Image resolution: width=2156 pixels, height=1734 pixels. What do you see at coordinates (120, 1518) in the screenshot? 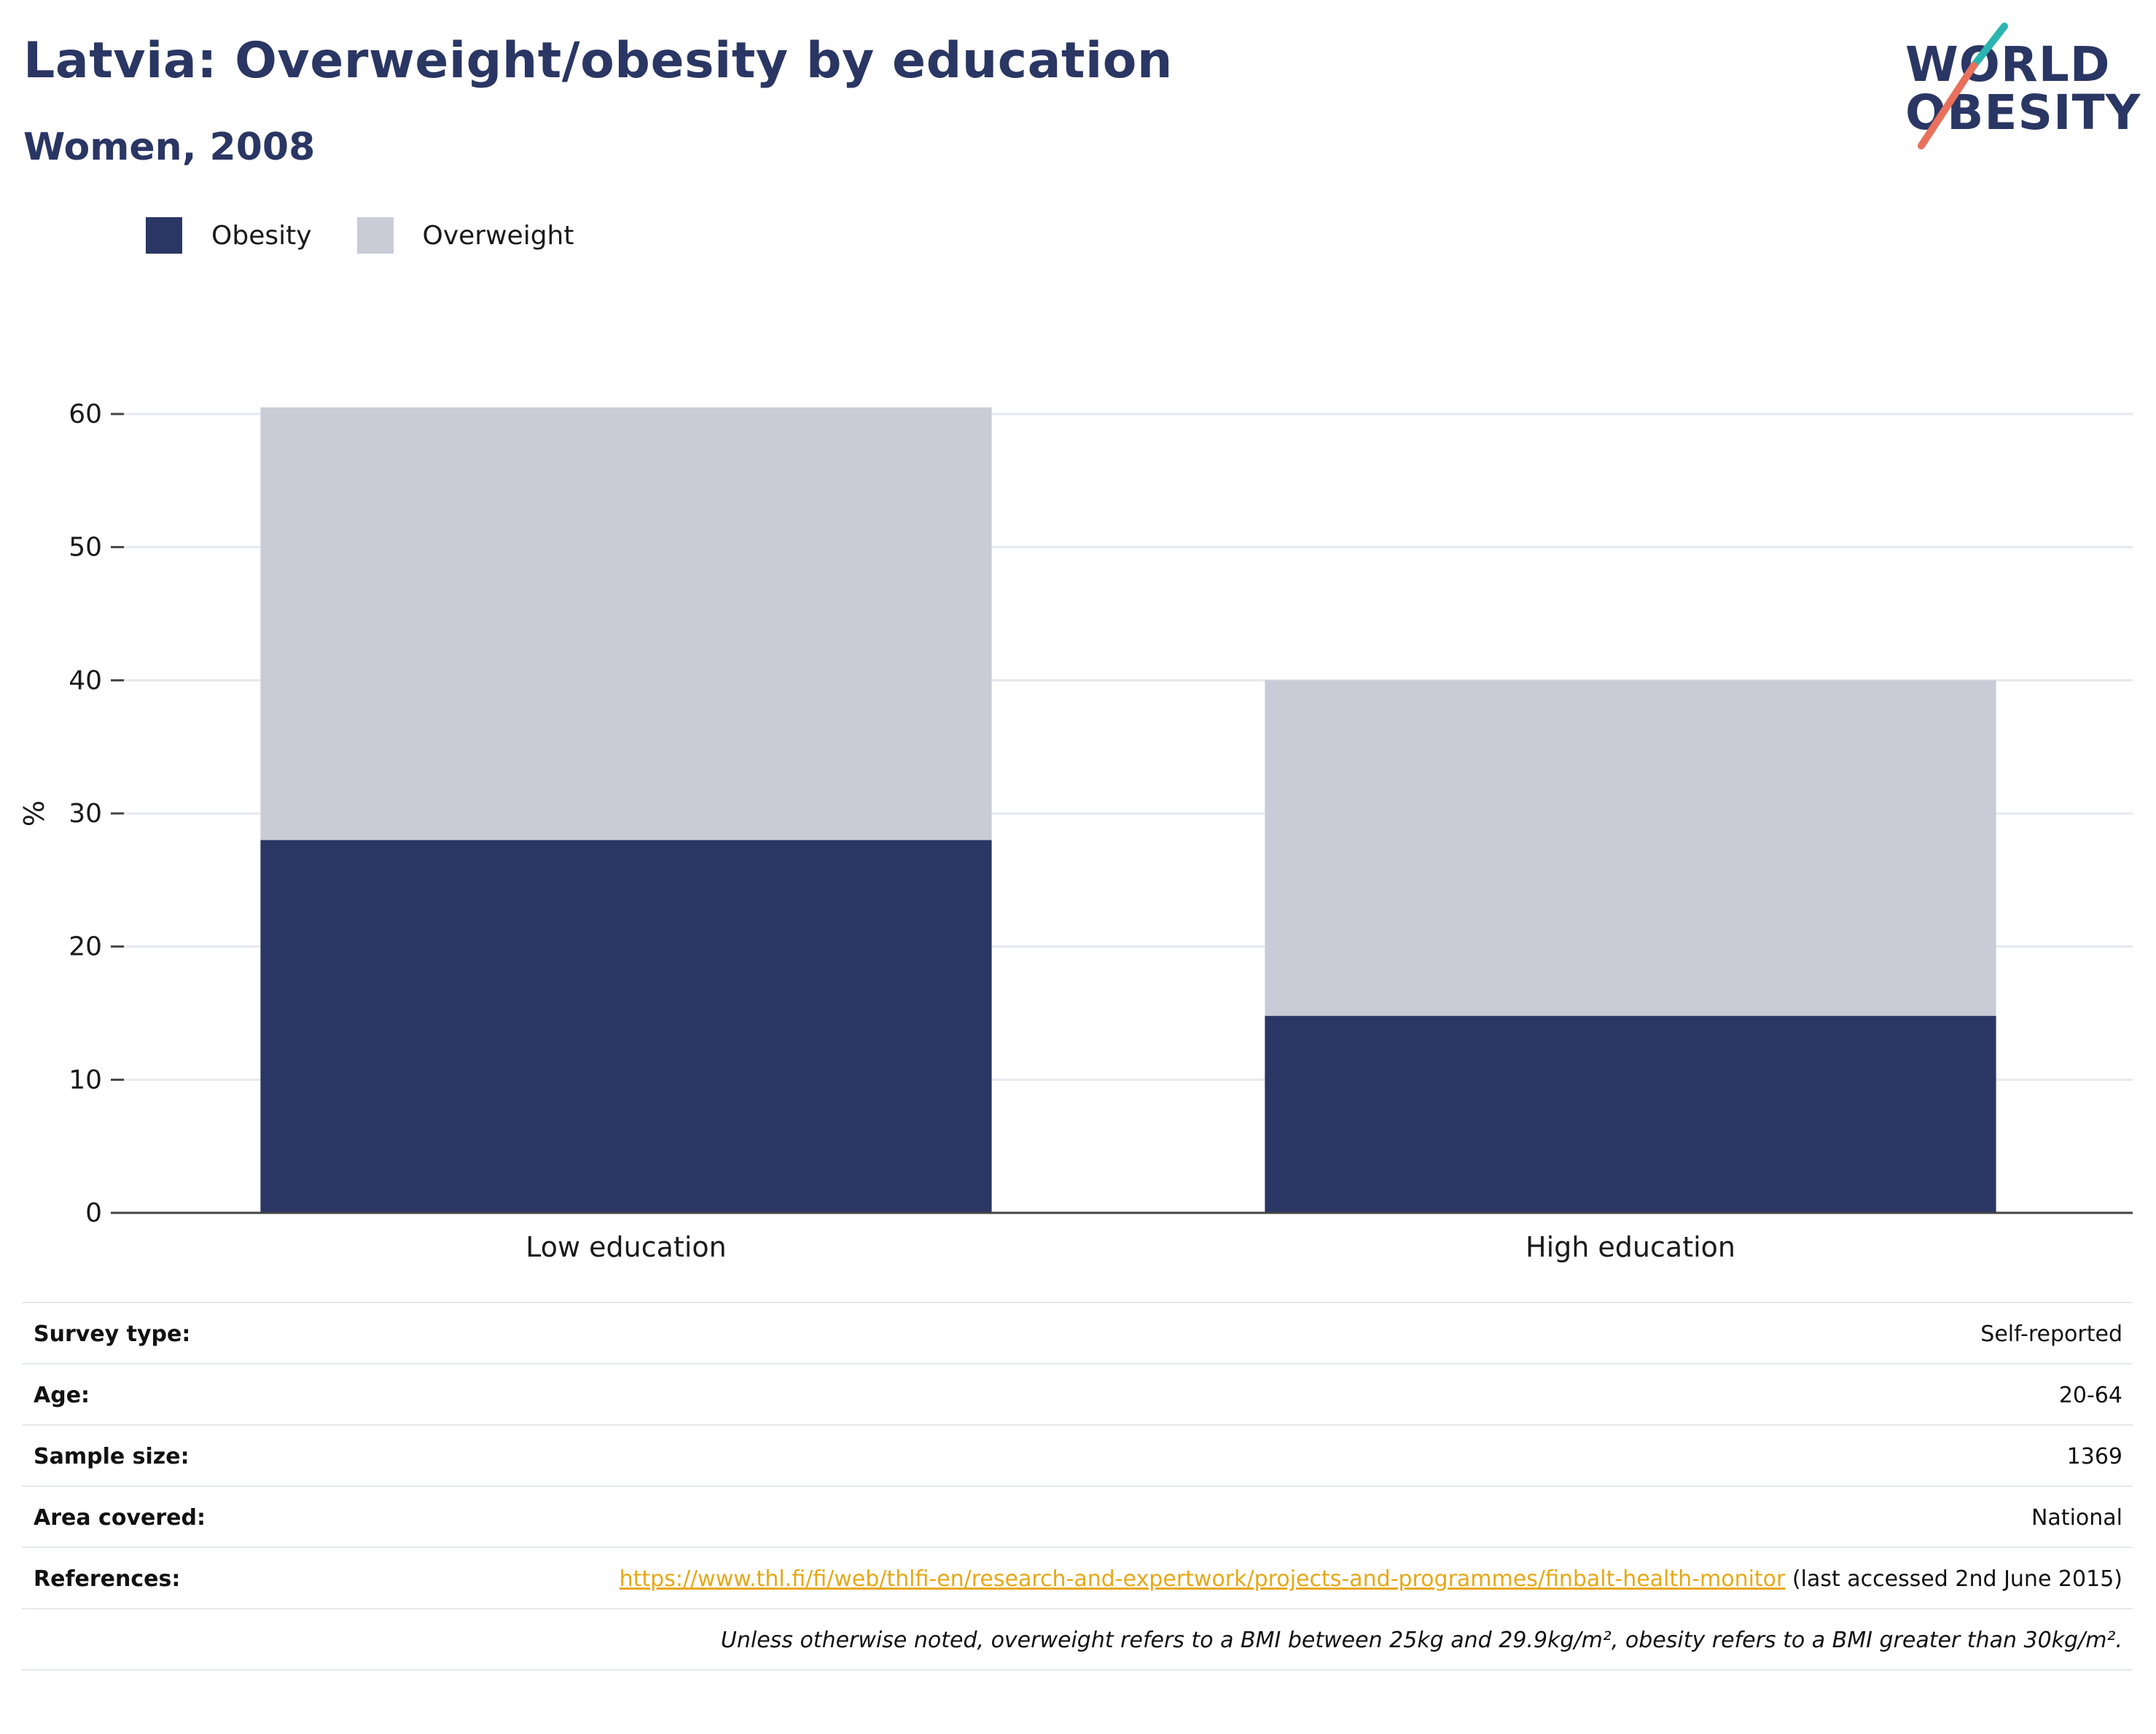
I see `area-covered-label: Area covered:` at bounding box center [120, 1518].